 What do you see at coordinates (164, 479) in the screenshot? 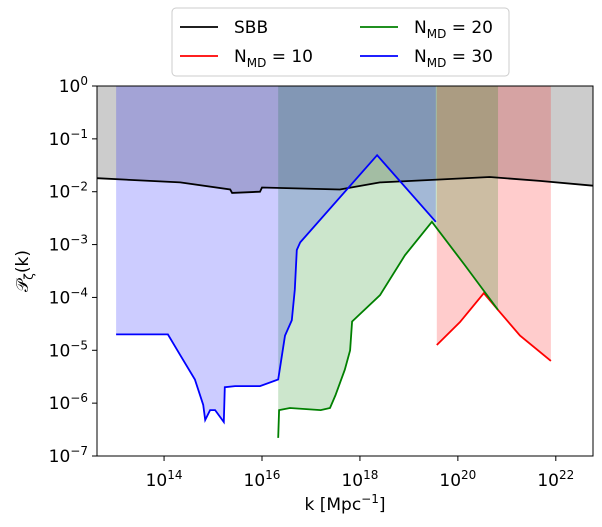
I see `x-tick-label: 1014` at bounding box center [164, 479].